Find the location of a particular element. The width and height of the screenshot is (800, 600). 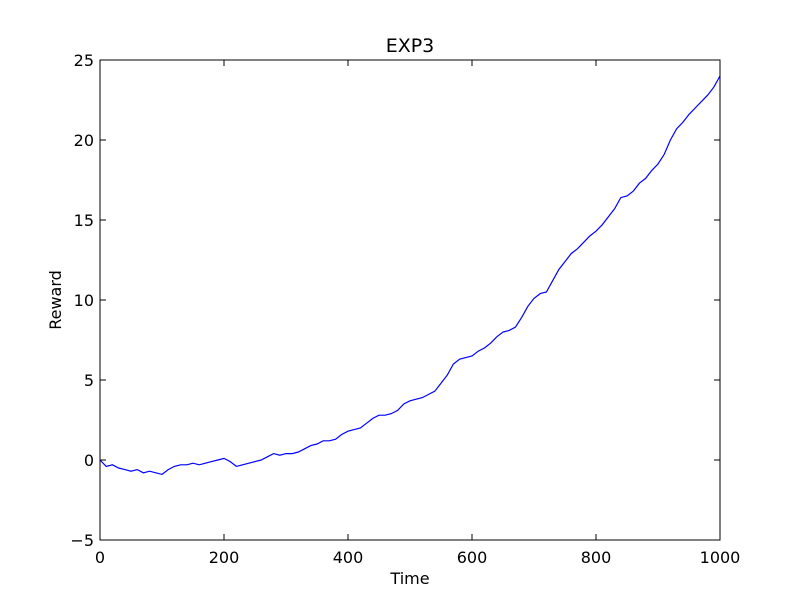

y-tick-label: 15 is located at coordinates (84, 220).